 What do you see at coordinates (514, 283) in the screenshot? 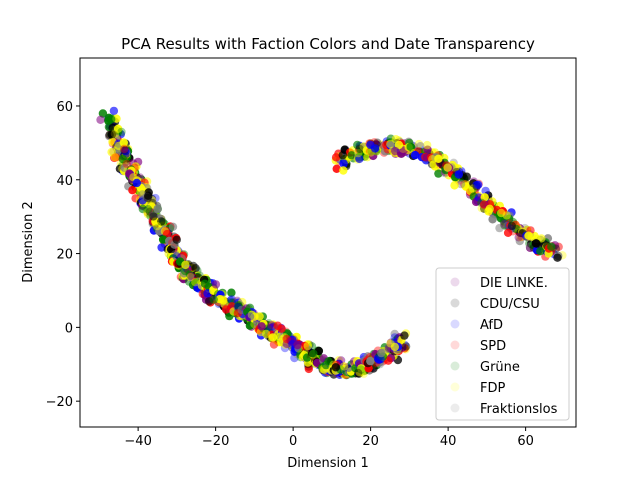
I see `legend-label: DIE LINKE.` at bounding box center [514, 283].